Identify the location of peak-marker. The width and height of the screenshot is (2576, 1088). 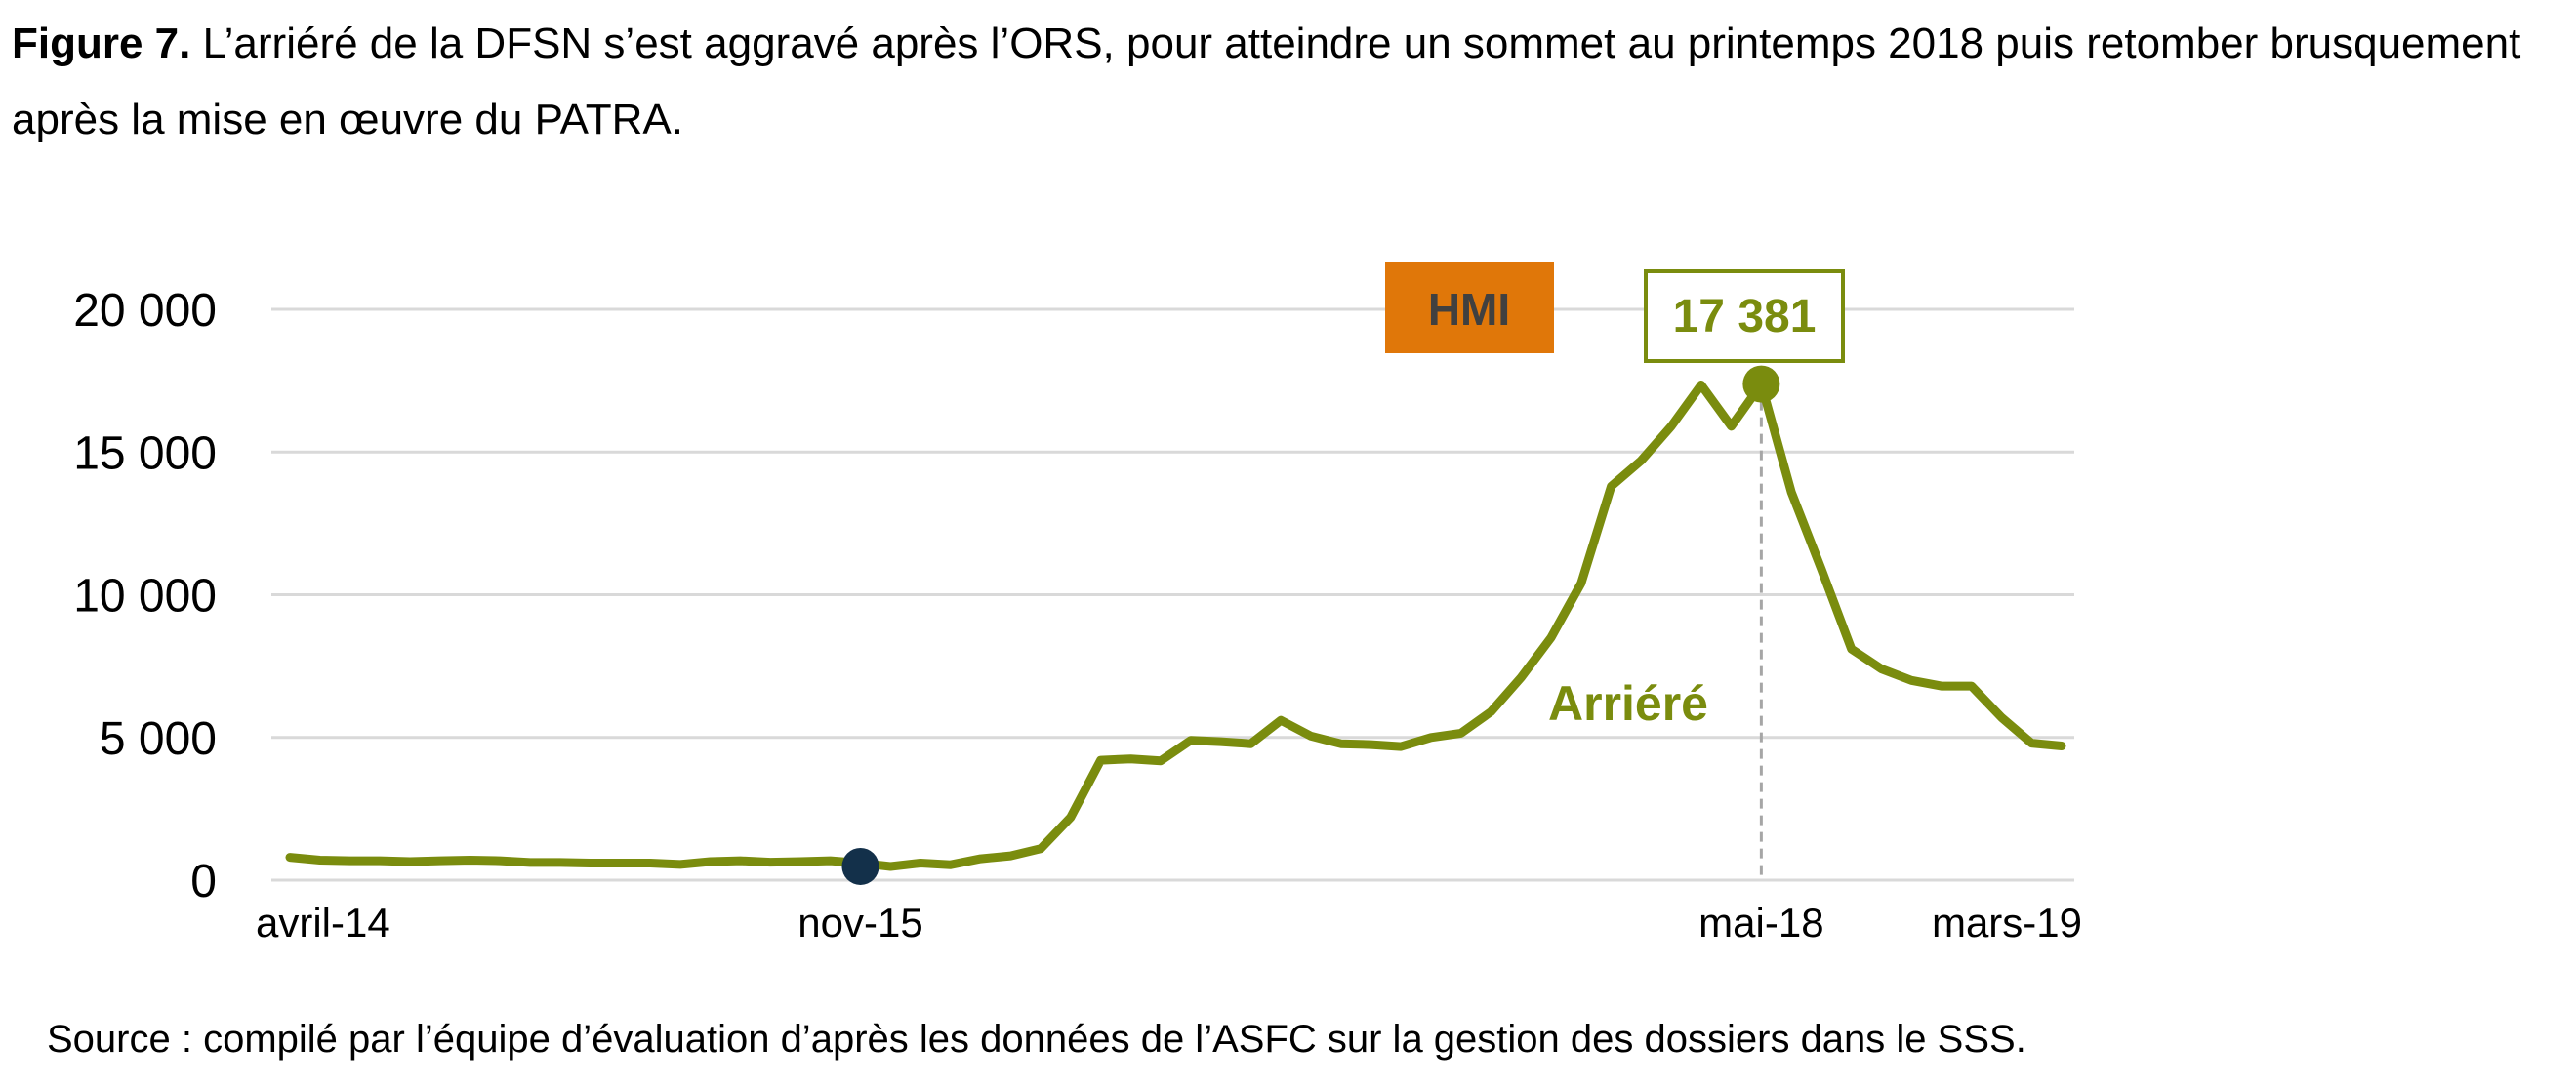
(1761, 384).